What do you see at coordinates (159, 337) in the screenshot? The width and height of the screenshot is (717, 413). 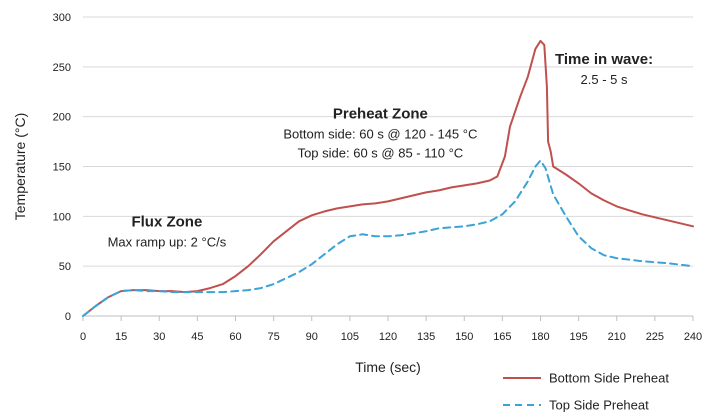 I see `x-tick-label: 30` at bounding box center [159, 337].